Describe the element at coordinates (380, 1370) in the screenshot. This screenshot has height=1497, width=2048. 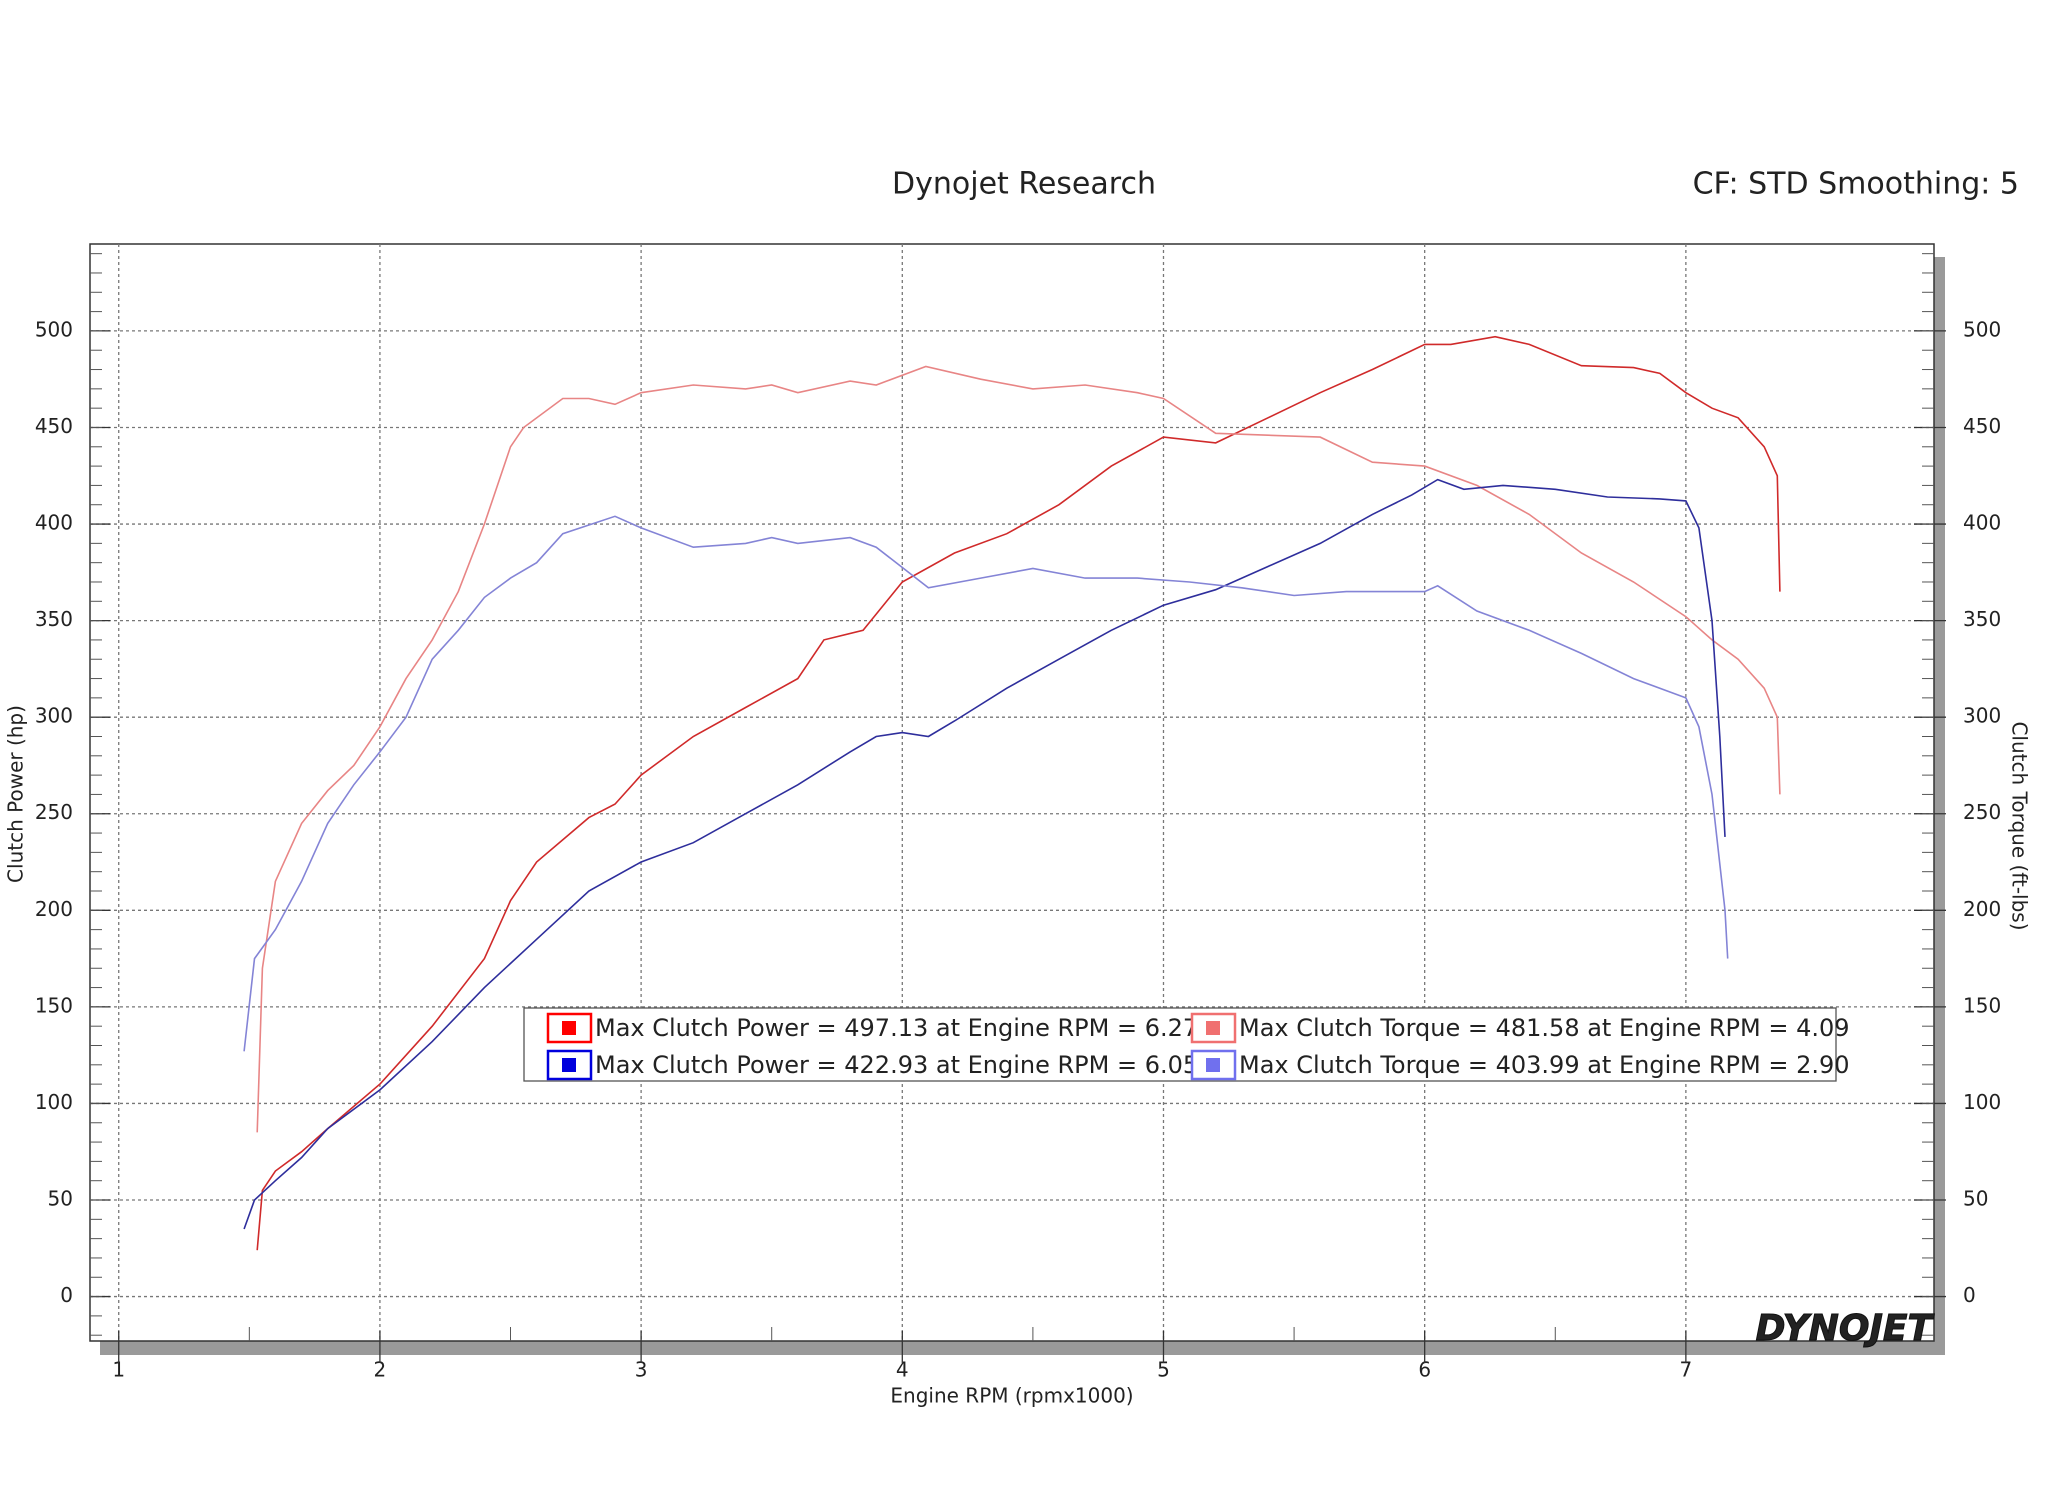
I see `x-tick-label: 2` at that location.